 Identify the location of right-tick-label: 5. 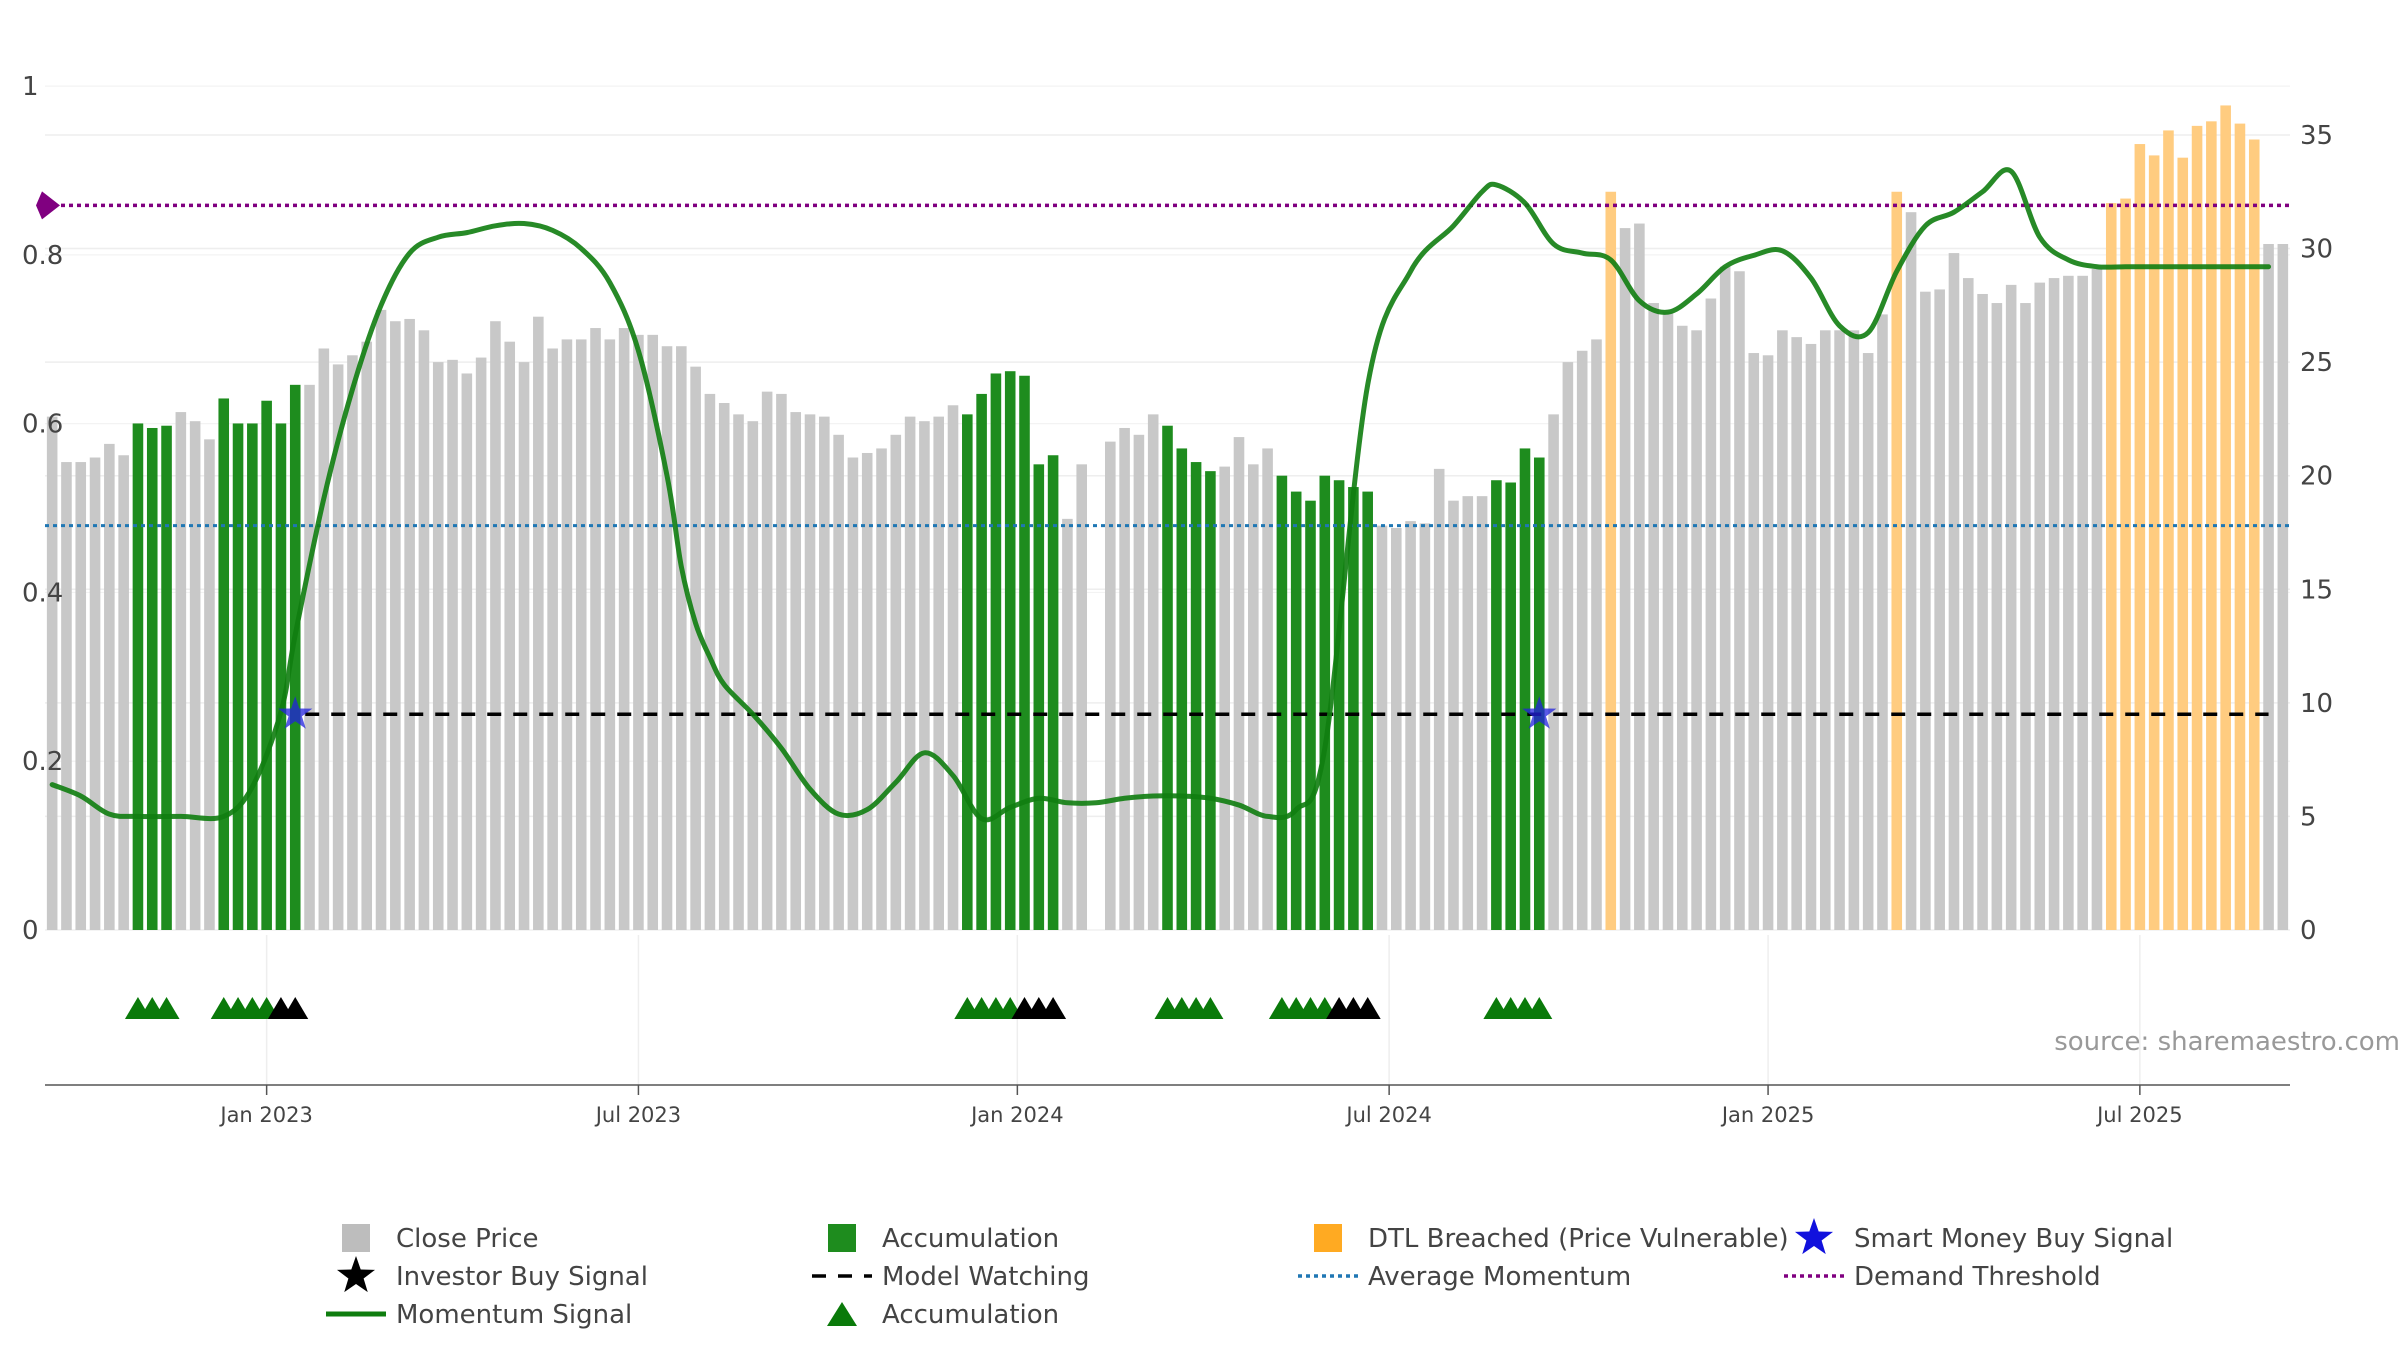
(2308, 817).